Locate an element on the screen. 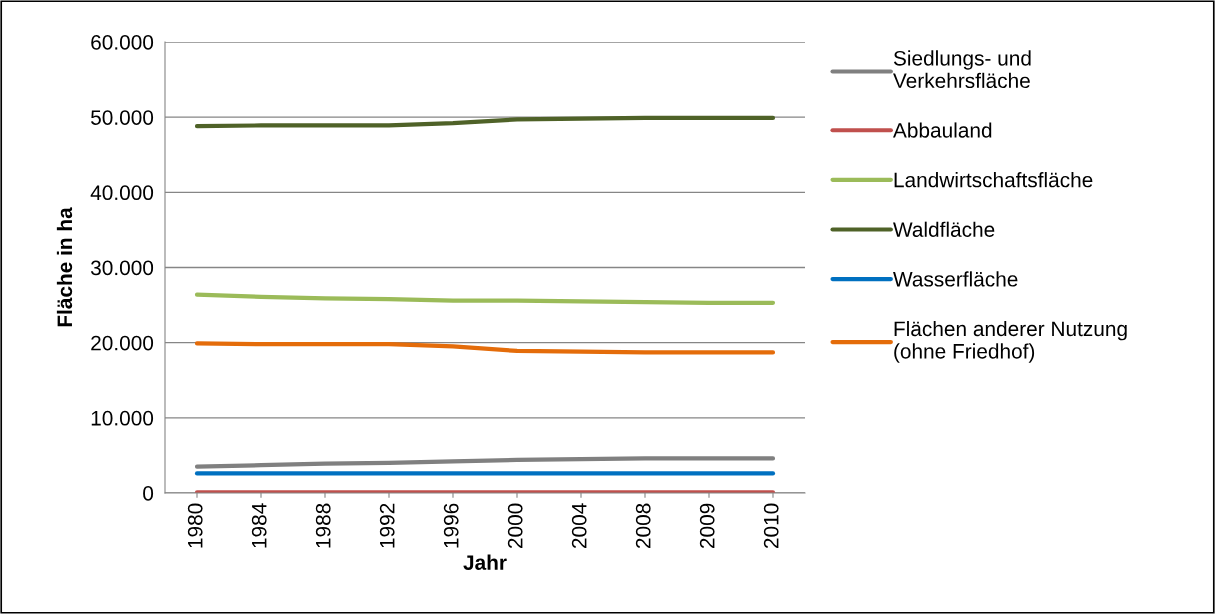  legend-label: Landwirtschaftsfläche is located at coordinates (993, 180).